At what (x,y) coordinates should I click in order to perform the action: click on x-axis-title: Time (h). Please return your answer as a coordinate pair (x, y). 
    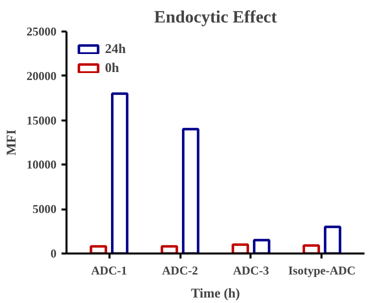
    Looking at the image, I should click on (215, 293).